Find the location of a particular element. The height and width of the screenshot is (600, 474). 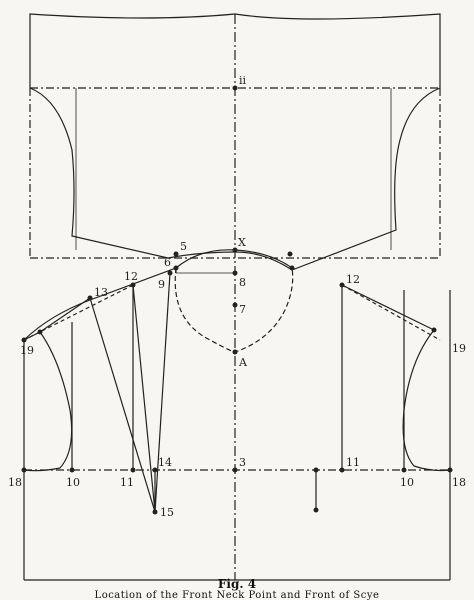

scye-dashed-curve is located at coordinates (234, 310).